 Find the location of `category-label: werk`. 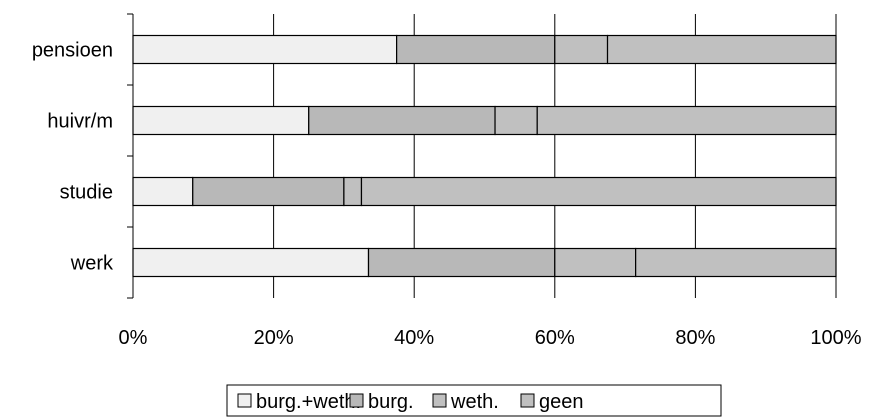

category-label: werk is located at coordinates (92, 264).